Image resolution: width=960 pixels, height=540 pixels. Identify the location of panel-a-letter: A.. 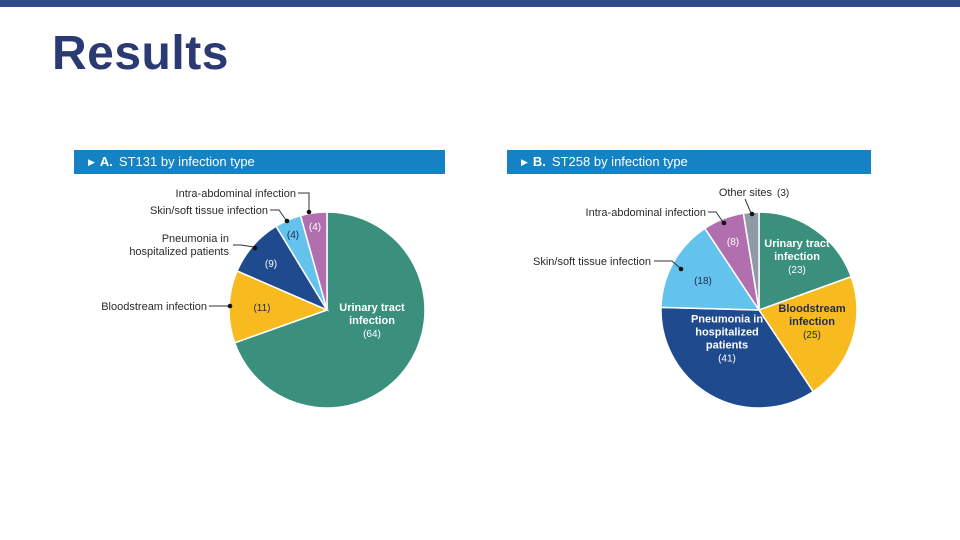
(106, 161).